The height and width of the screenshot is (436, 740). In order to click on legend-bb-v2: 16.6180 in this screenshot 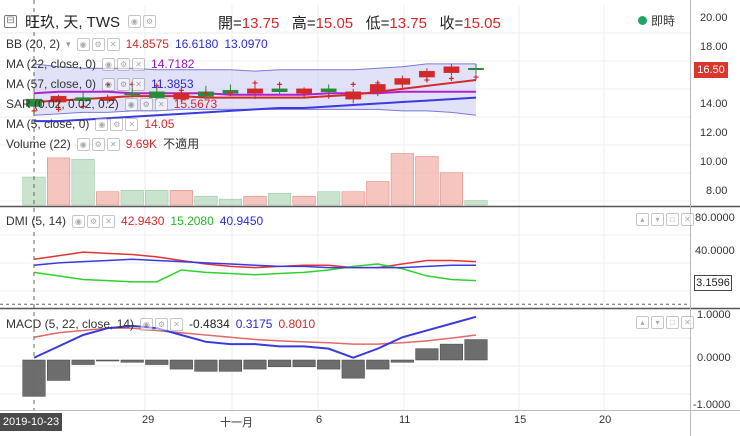, I will do `click(196, 44)`.